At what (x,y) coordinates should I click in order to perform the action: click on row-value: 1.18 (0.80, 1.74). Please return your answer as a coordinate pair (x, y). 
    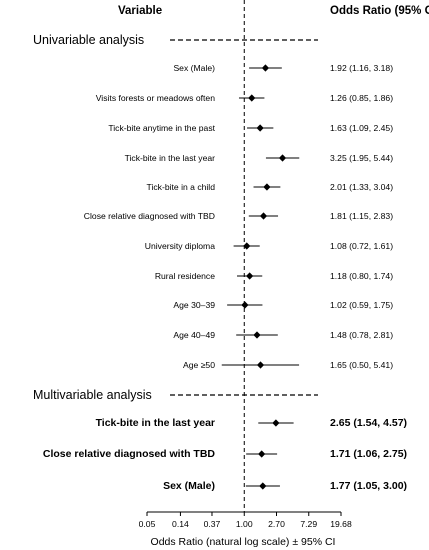
    Looking at the image, I should click on (361, 276).